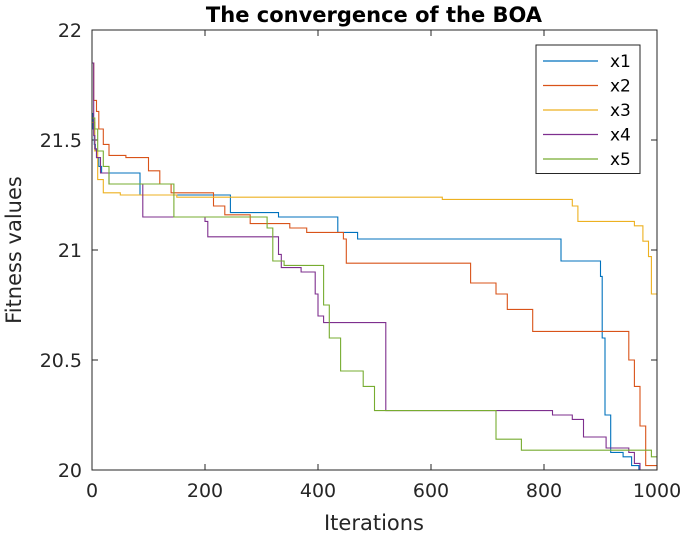 Image resolution: width=685 pixels, height=534 pixels. Describe the element at coordinates (620, 160) in the screenshot. I see `legend-label-x5: x5` at that location.